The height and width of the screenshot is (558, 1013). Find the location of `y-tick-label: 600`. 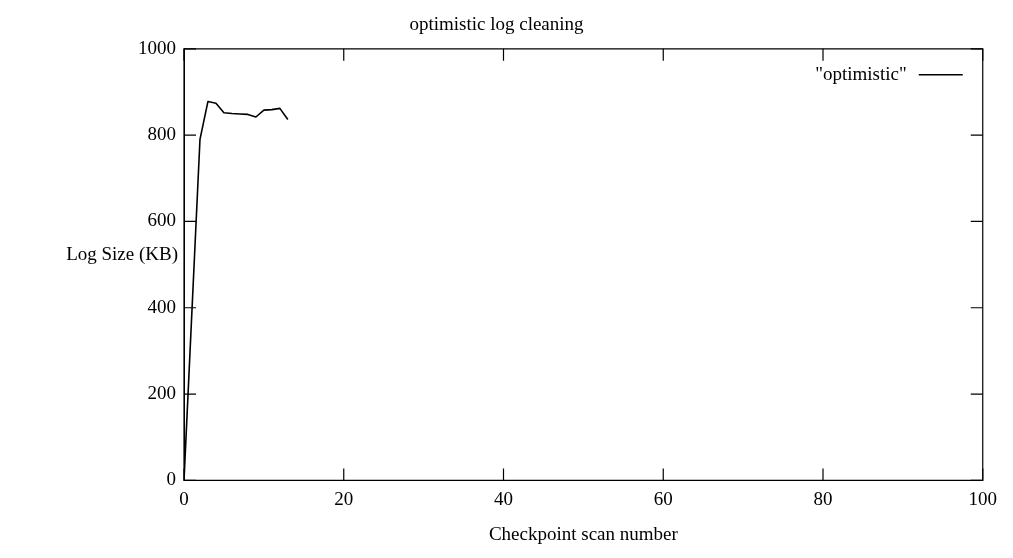

y-tick-label: 600 is located at coordinates (161, 220).